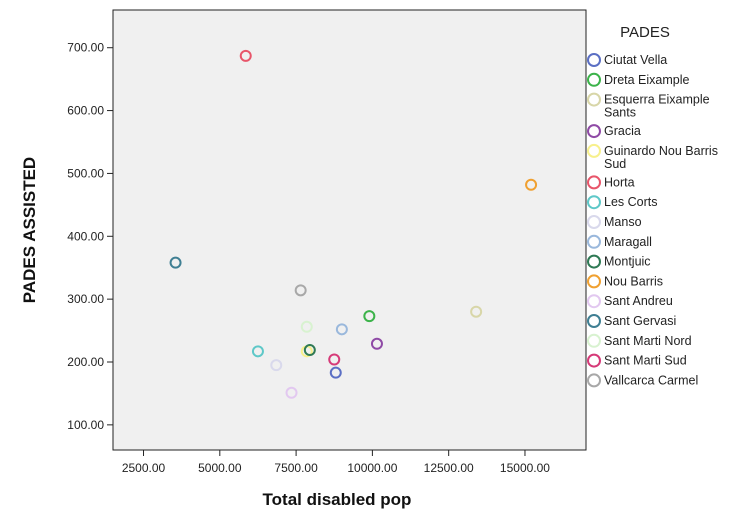  I want to click on y-tick-label: 600.00, so click(85, 111).